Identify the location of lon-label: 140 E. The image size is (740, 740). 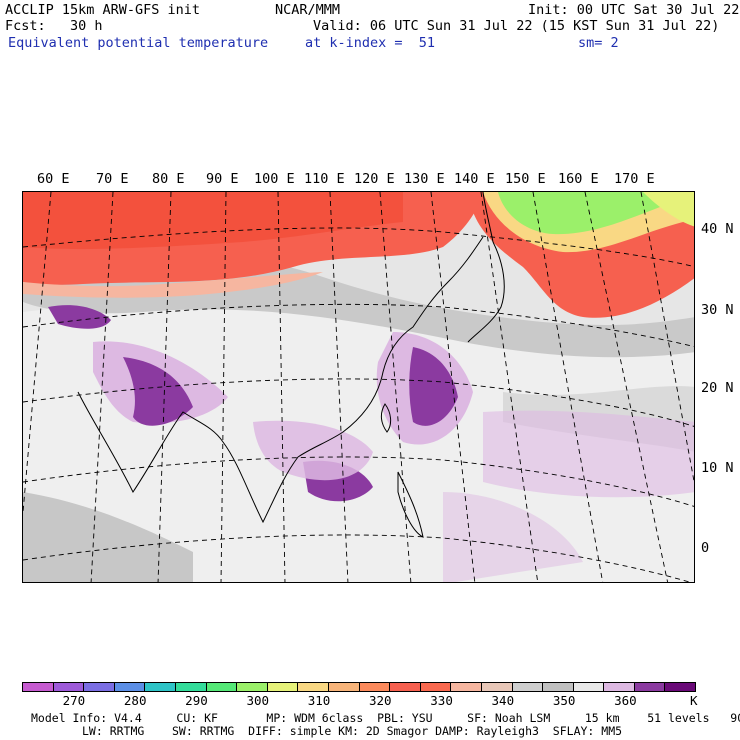
(474, 179).